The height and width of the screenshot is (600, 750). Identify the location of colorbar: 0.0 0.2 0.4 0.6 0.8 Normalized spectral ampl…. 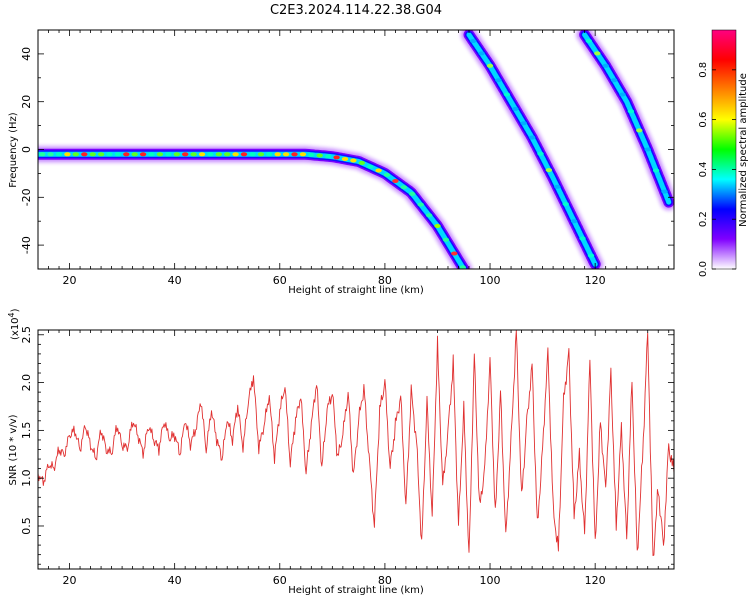
(723, 153).